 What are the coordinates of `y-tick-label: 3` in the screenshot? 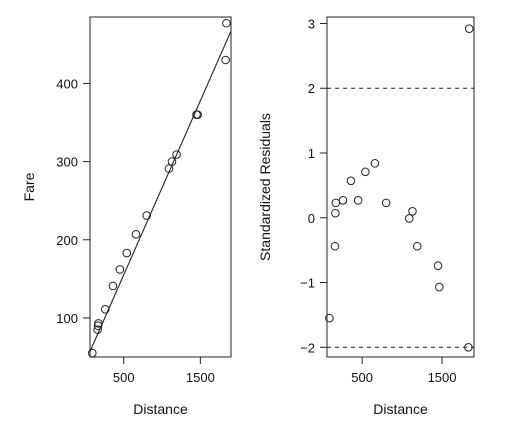 It's located at (311, 23).